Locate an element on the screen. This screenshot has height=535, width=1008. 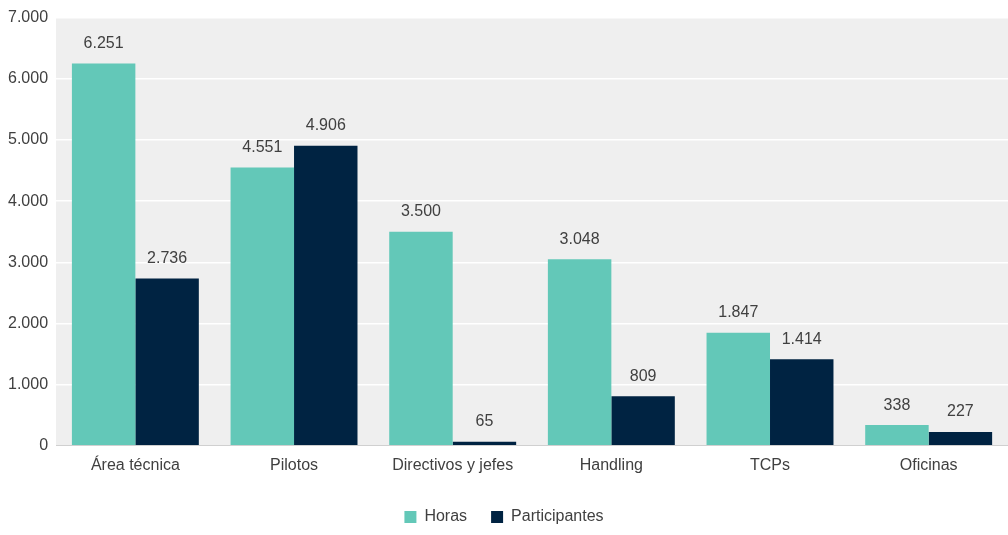
data-label: 3.048 is located at coordinates (579, 238).